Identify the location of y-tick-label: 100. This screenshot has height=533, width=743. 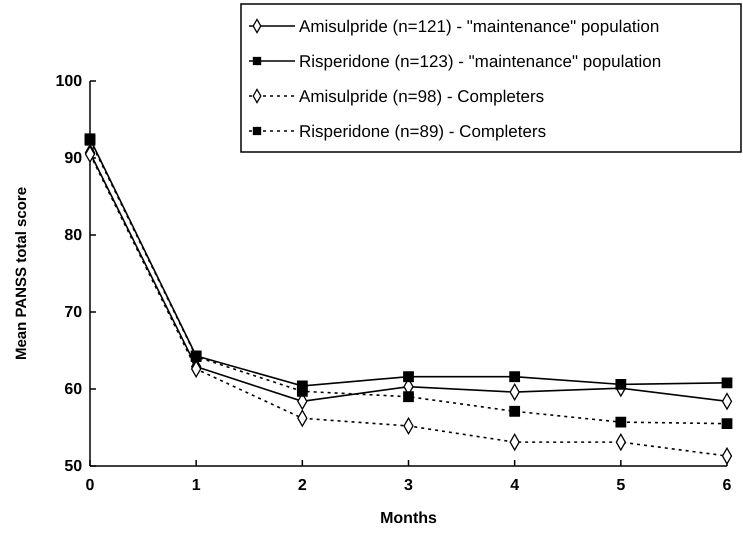
(68, 81).